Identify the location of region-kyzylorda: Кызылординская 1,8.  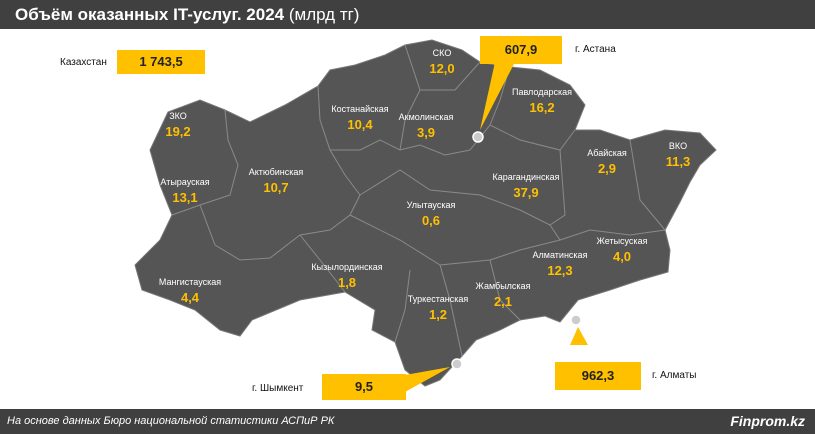
(346, 276).